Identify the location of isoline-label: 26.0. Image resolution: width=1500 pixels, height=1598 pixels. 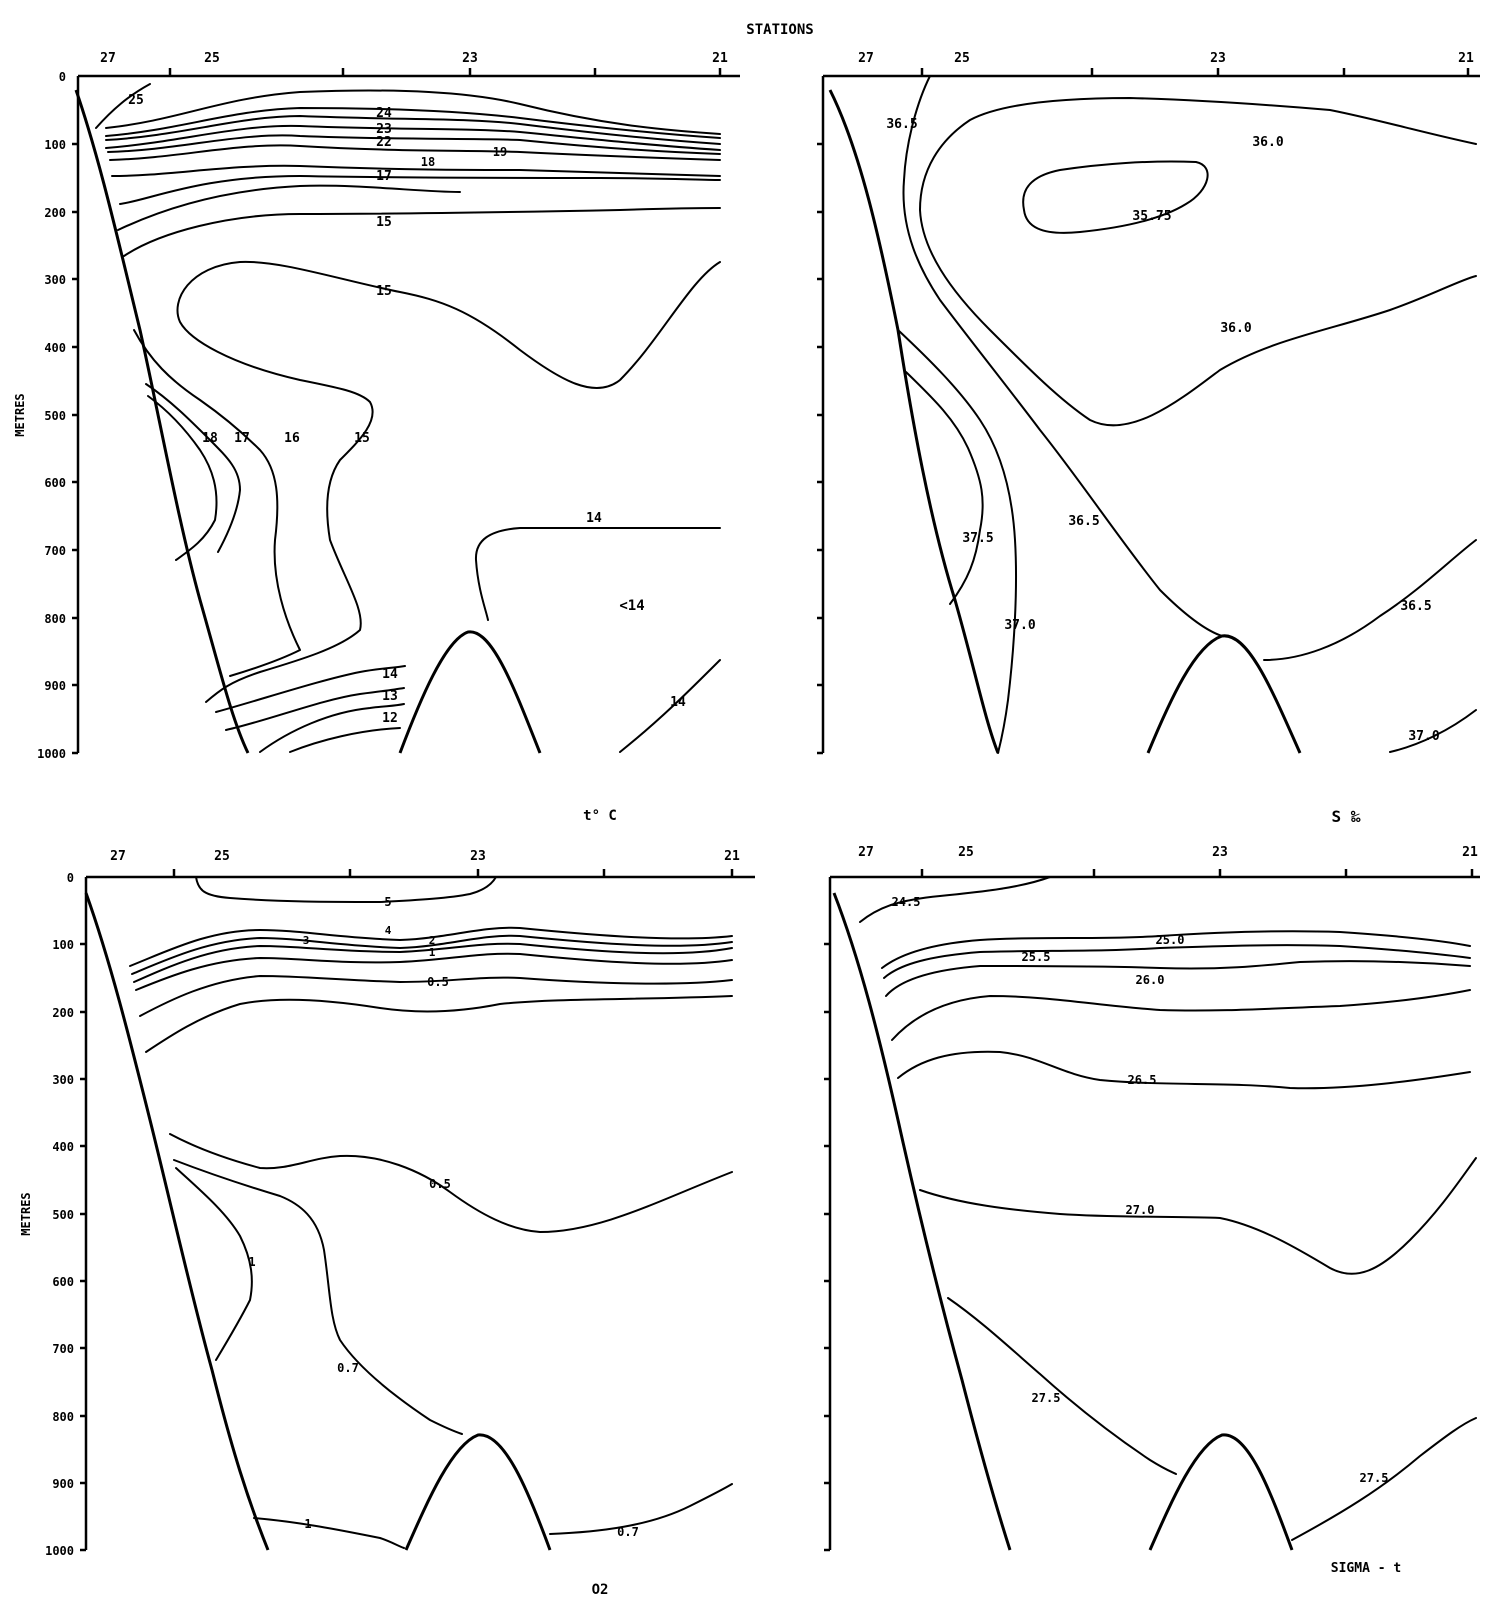
(1150, 980).